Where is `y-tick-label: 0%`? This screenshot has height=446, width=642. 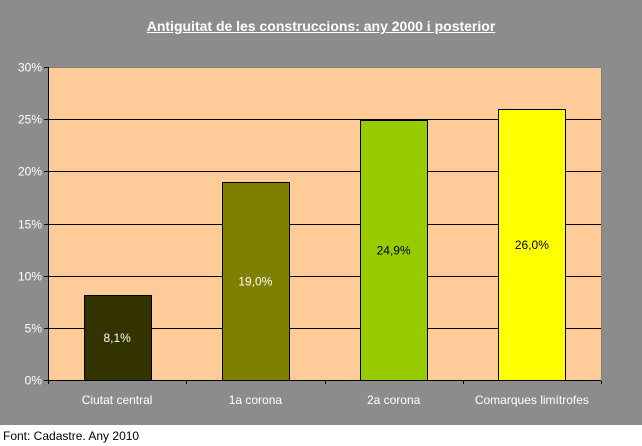
y-tick-label: 0% is located at coordinates (34, 381).